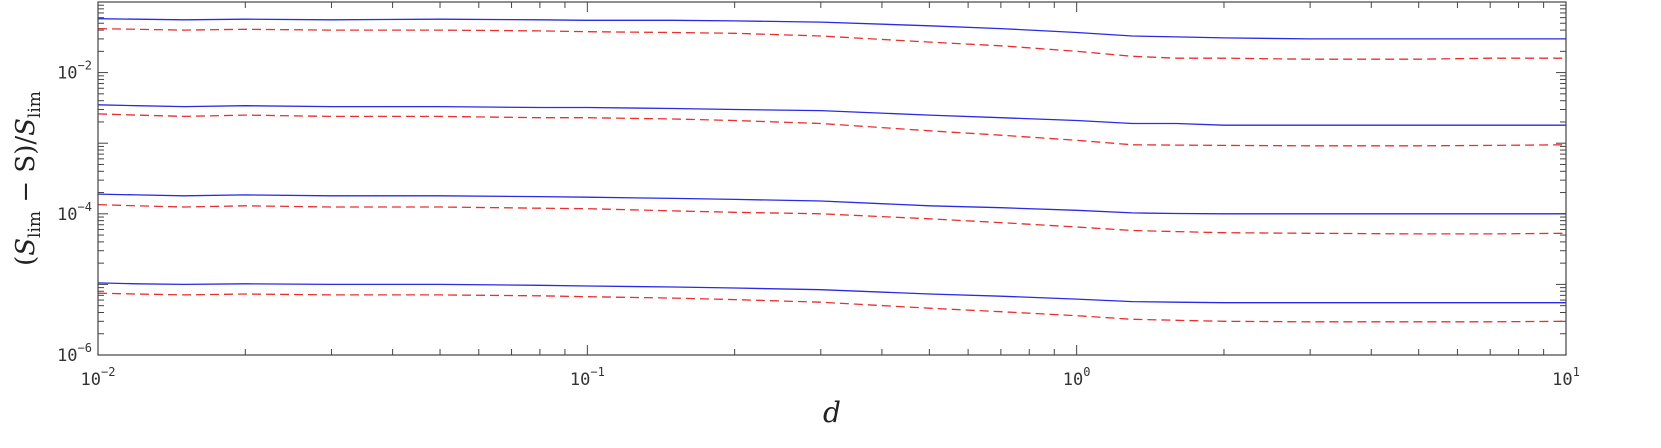 The height and width of the screenshot is (448, 1661). I want to click on x-tick-label: 10⁻¹, so click(587, 377).